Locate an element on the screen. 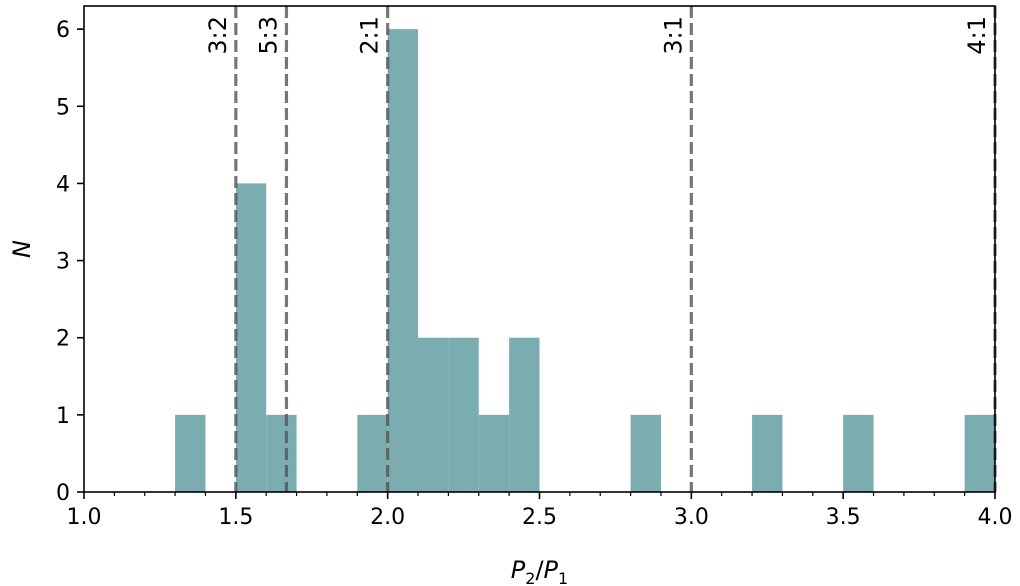 Image resolution: width=1020 pixels, height=586 pixels. x-tick-label-5: 3.5 is located at coordinates (843, 517).